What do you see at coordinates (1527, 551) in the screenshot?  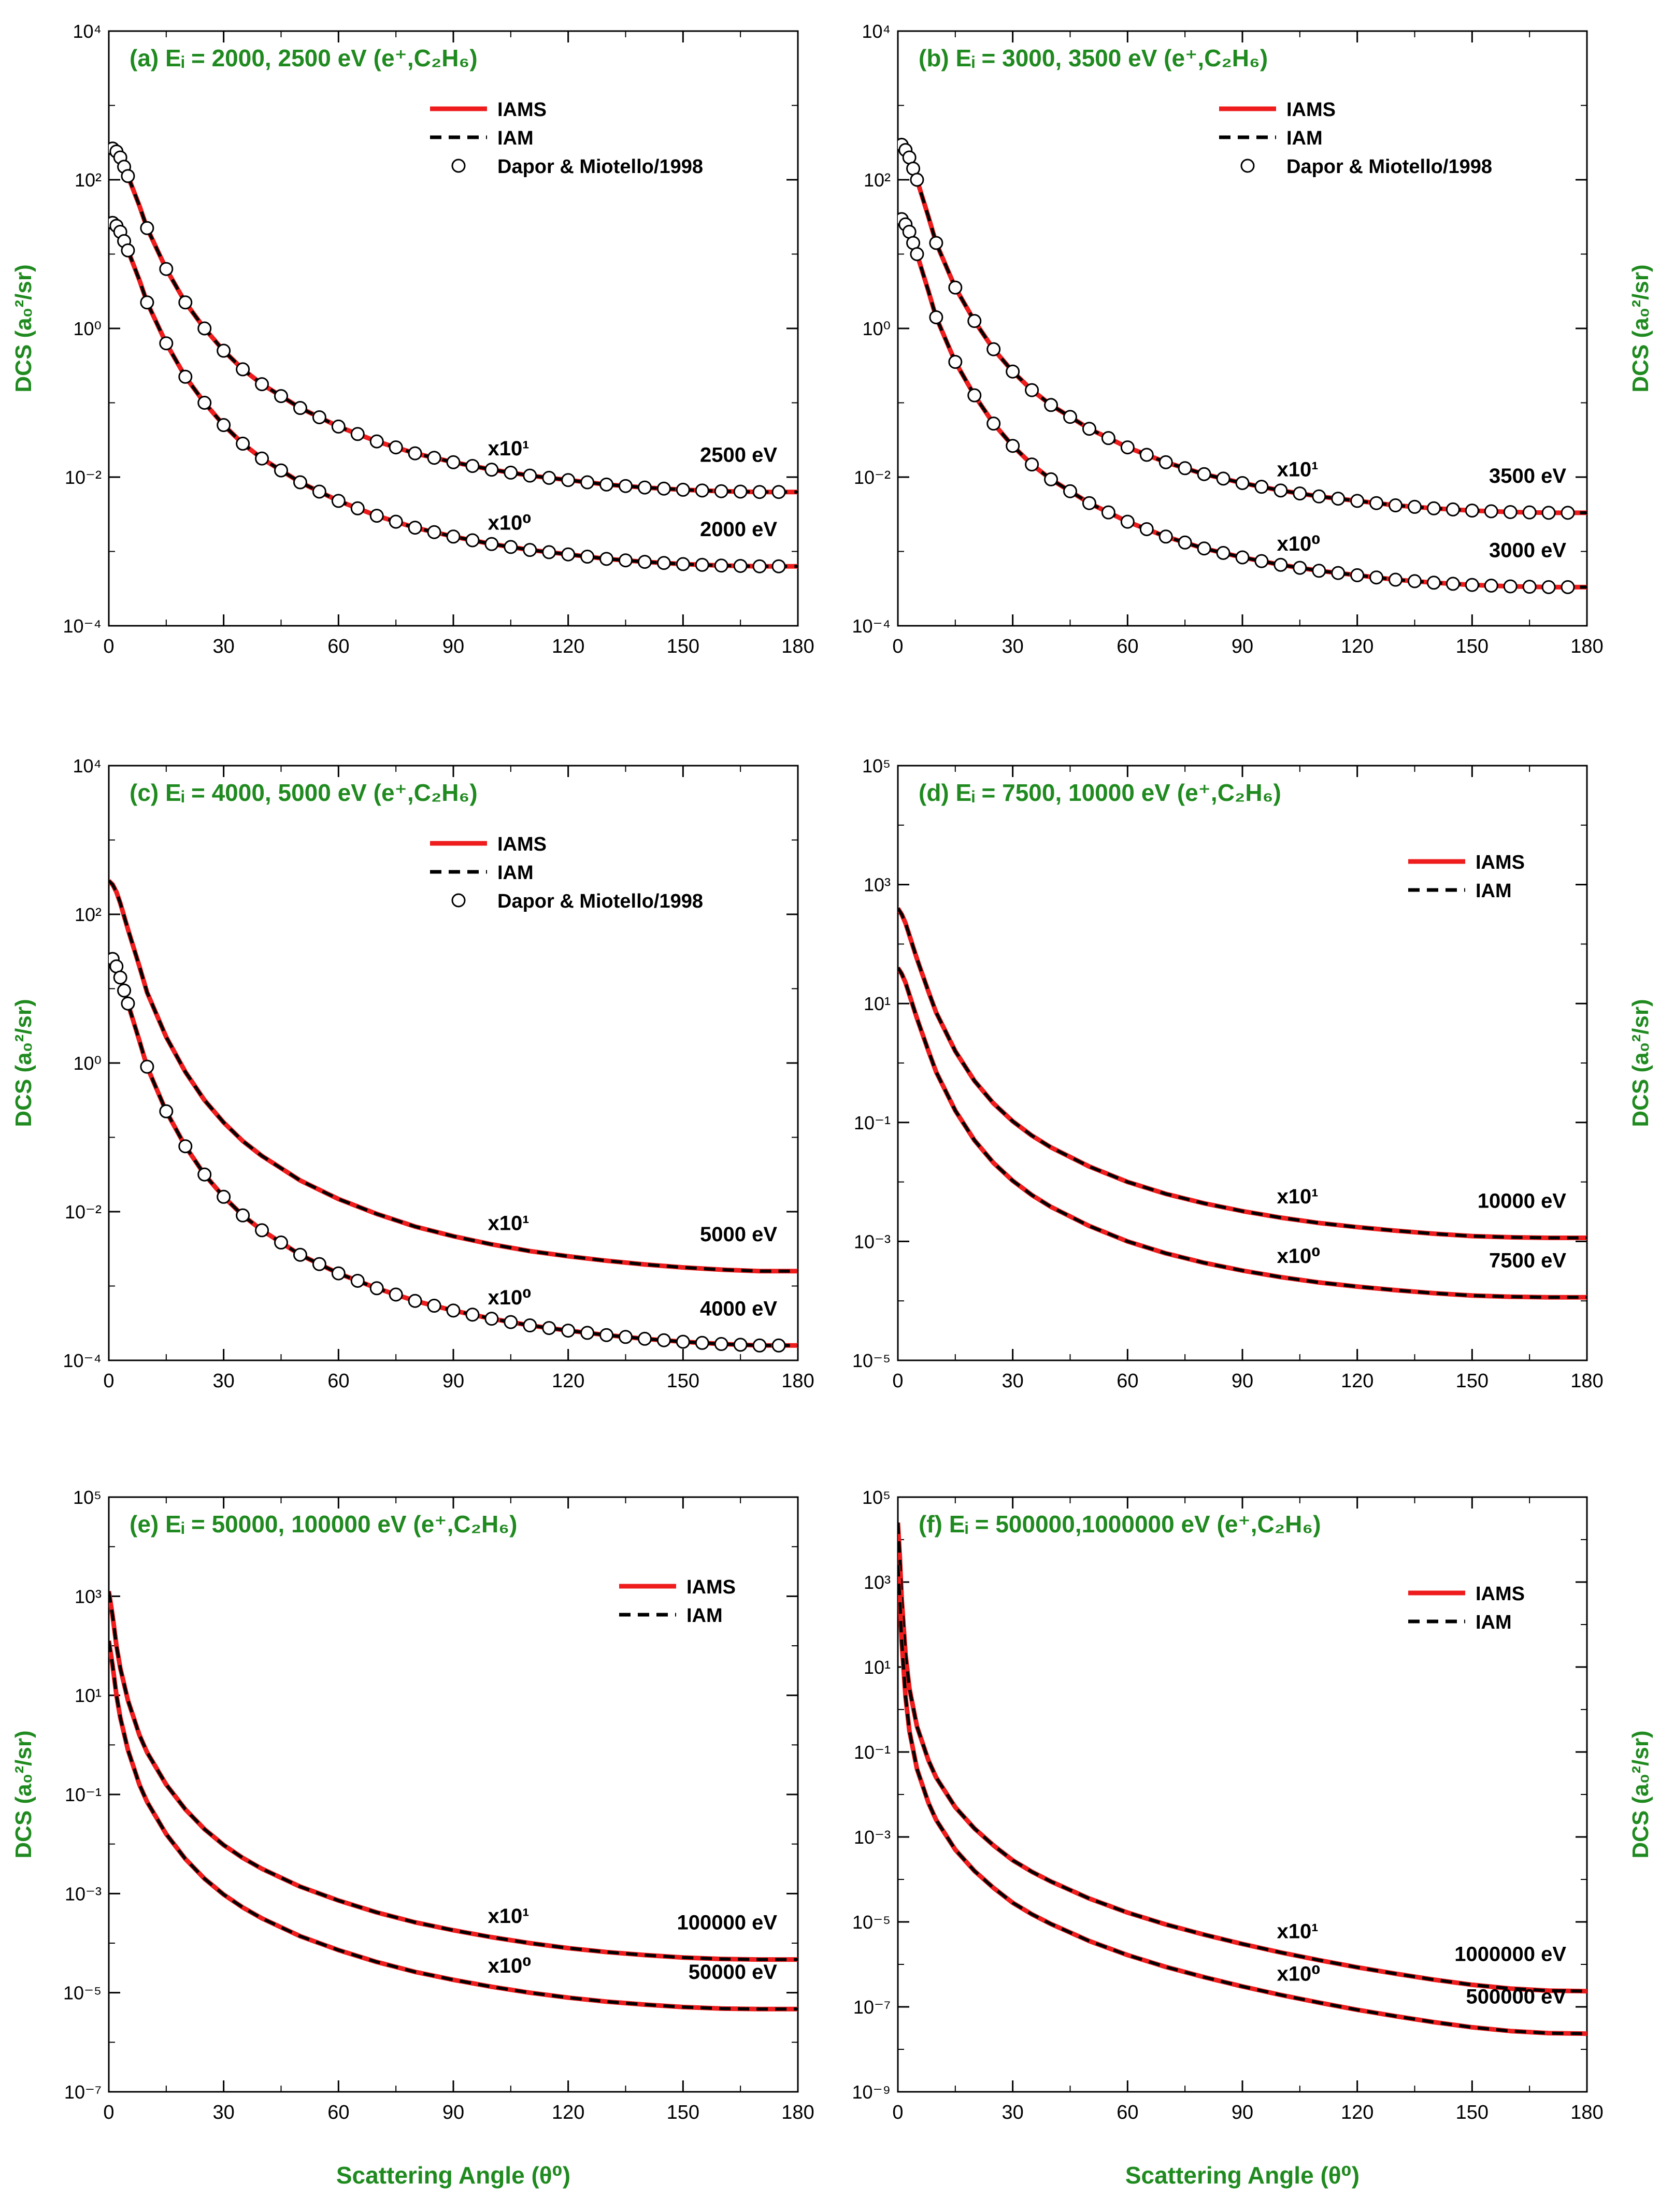 I see `energy-label-1: 3000 eV` at bounding box center [1527, 551].